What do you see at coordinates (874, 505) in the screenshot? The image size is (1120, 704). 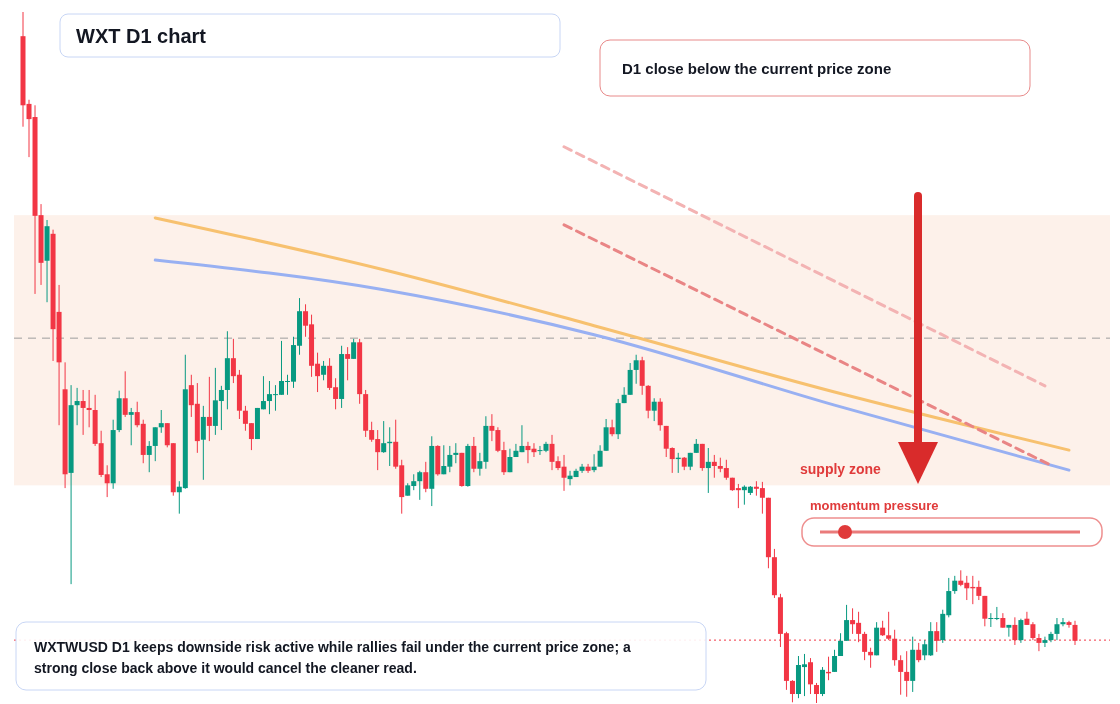 I see `annotation: momentum pressure` at bounding box center [874, 505].